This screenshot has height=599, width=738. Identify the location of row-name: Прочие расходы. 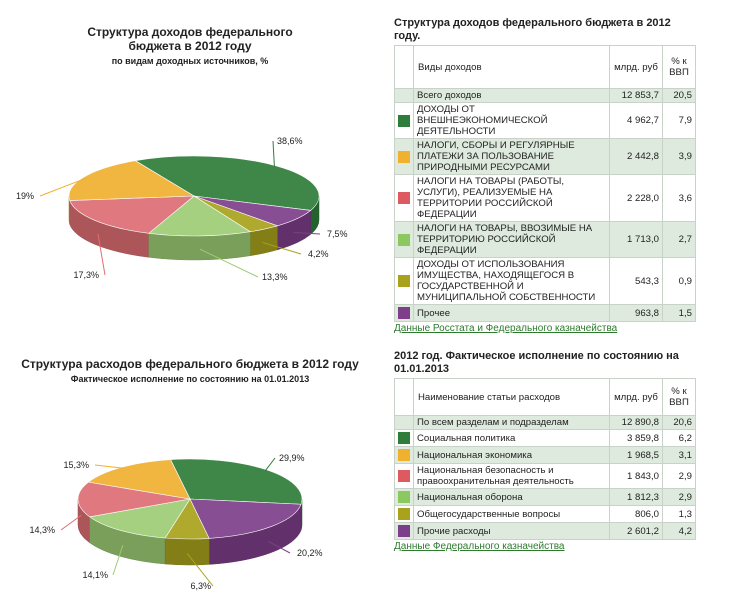
(511, 531).